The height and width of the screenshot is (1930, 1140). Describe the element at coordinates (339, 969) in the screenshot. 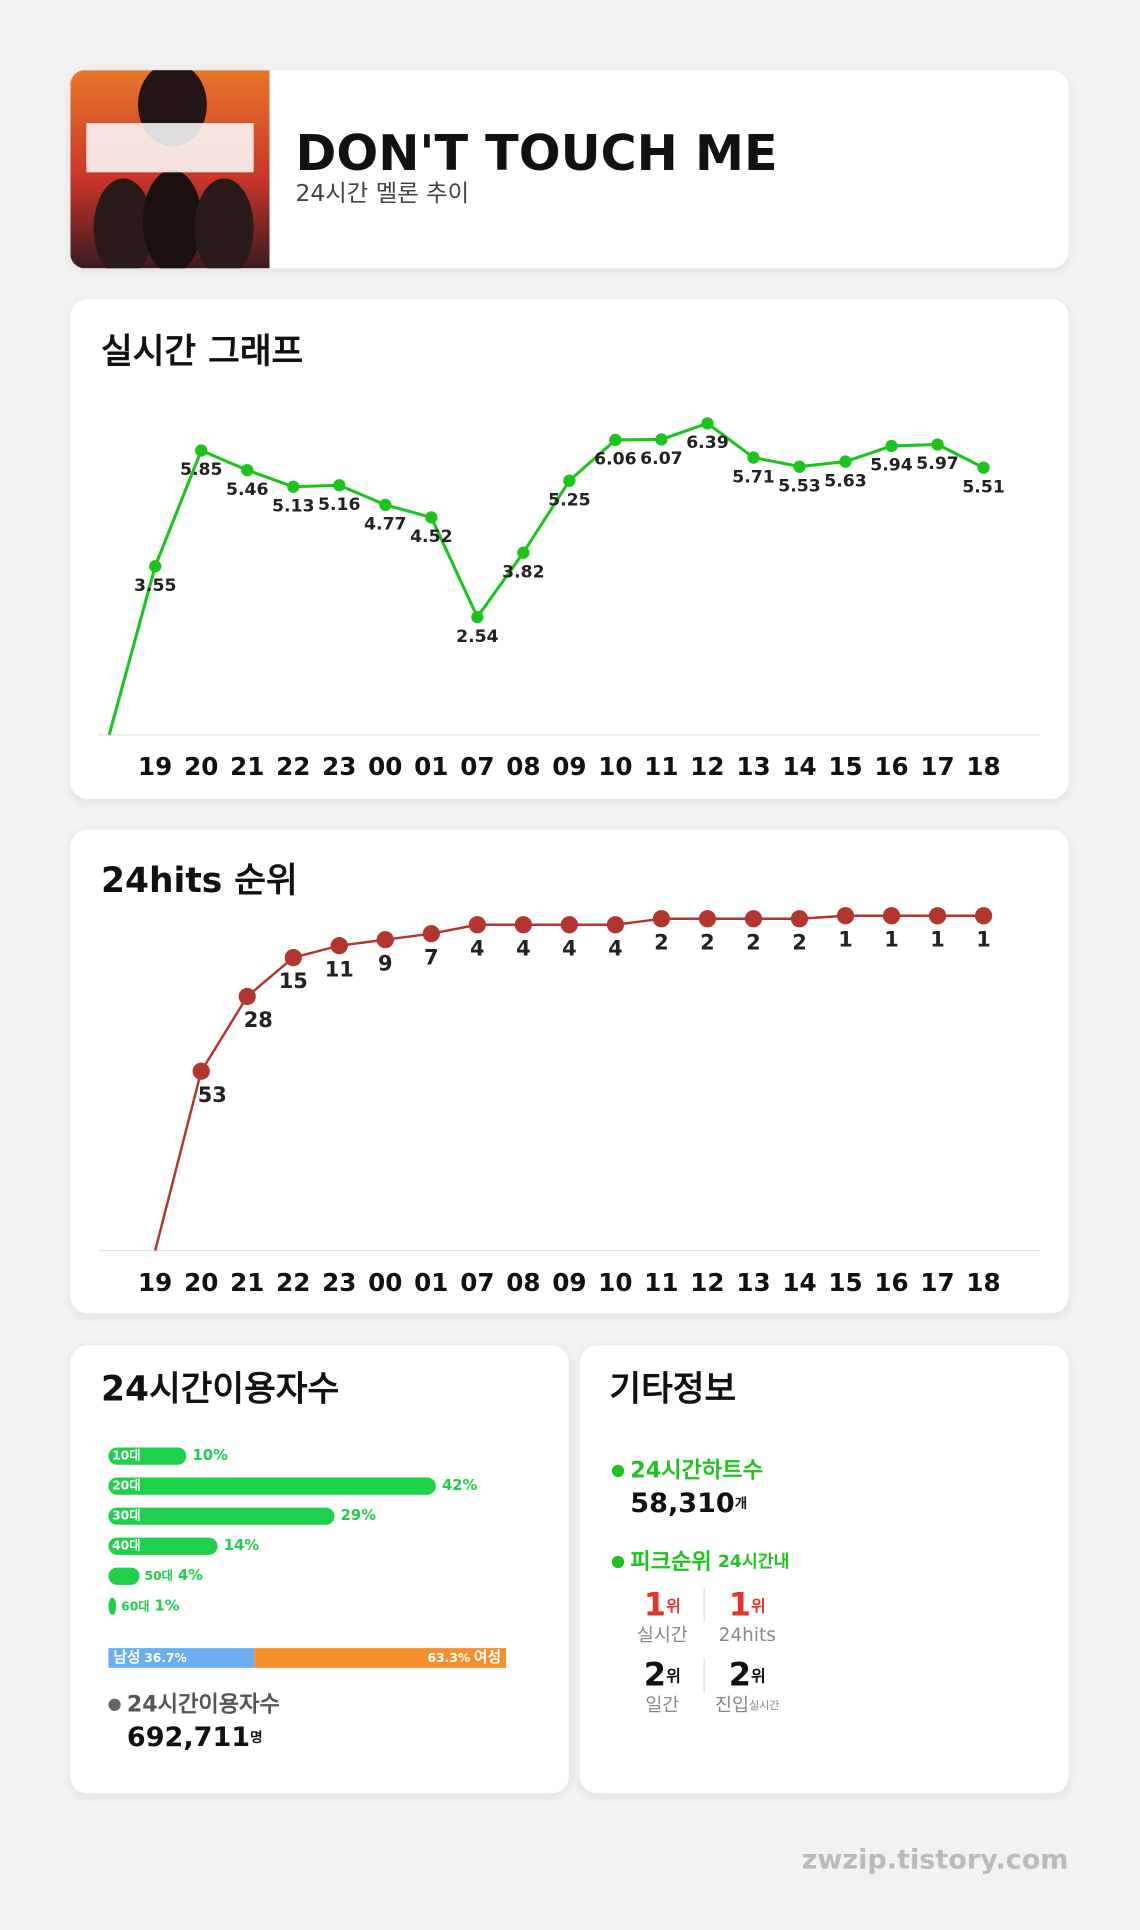

I see `data-label: 11` at that location.